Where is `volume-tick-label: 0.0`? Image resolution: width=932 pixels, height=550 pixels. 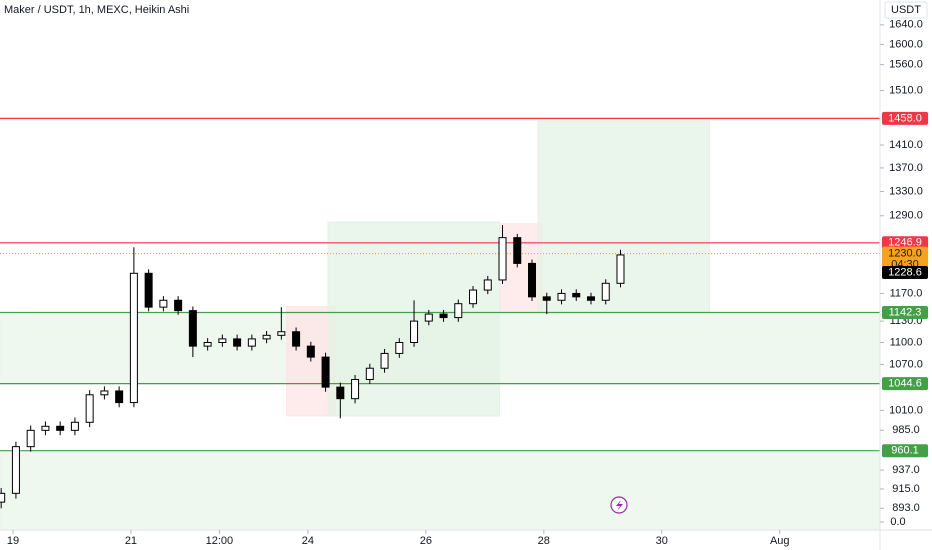
volume-tick-label: 0.0 is located at coordinates (897, 522).